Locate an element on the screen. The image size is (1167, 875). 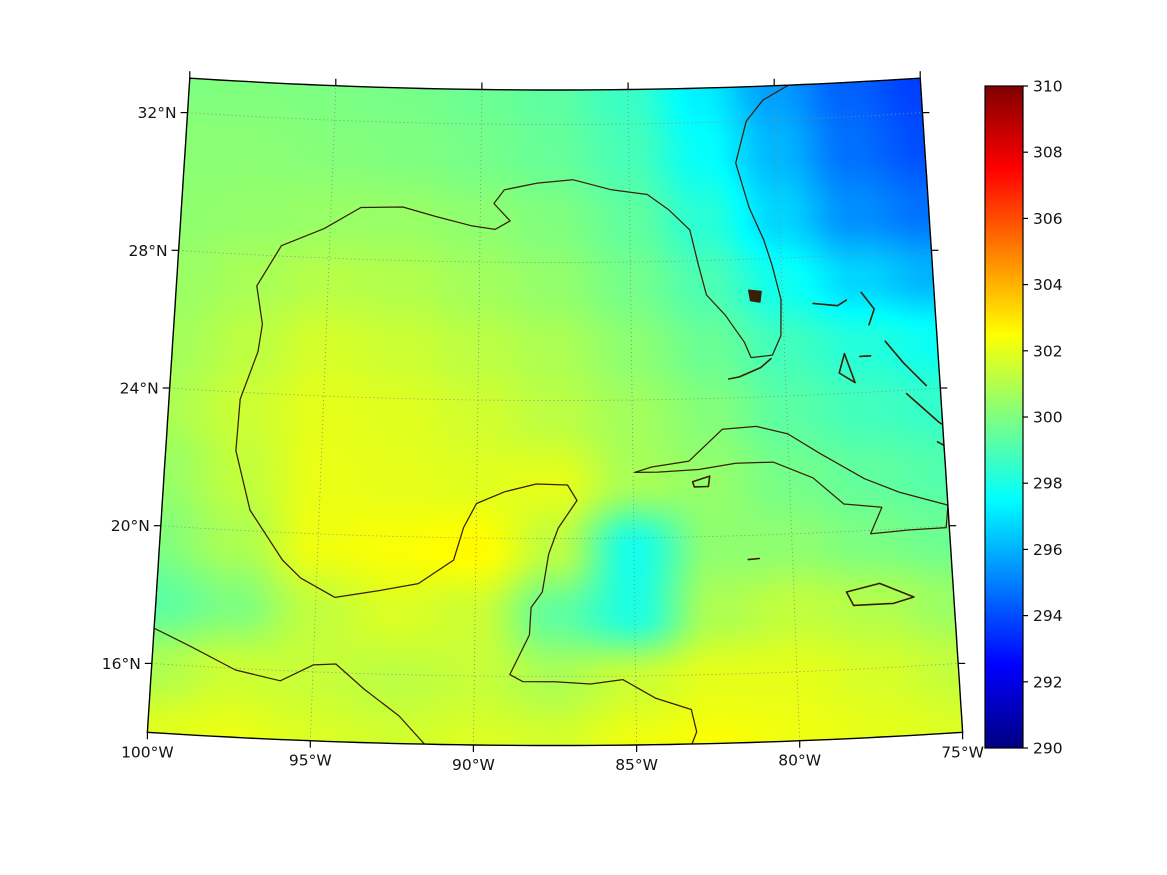
lat-tick-label: 16°N is located at coordinates (121, 664).